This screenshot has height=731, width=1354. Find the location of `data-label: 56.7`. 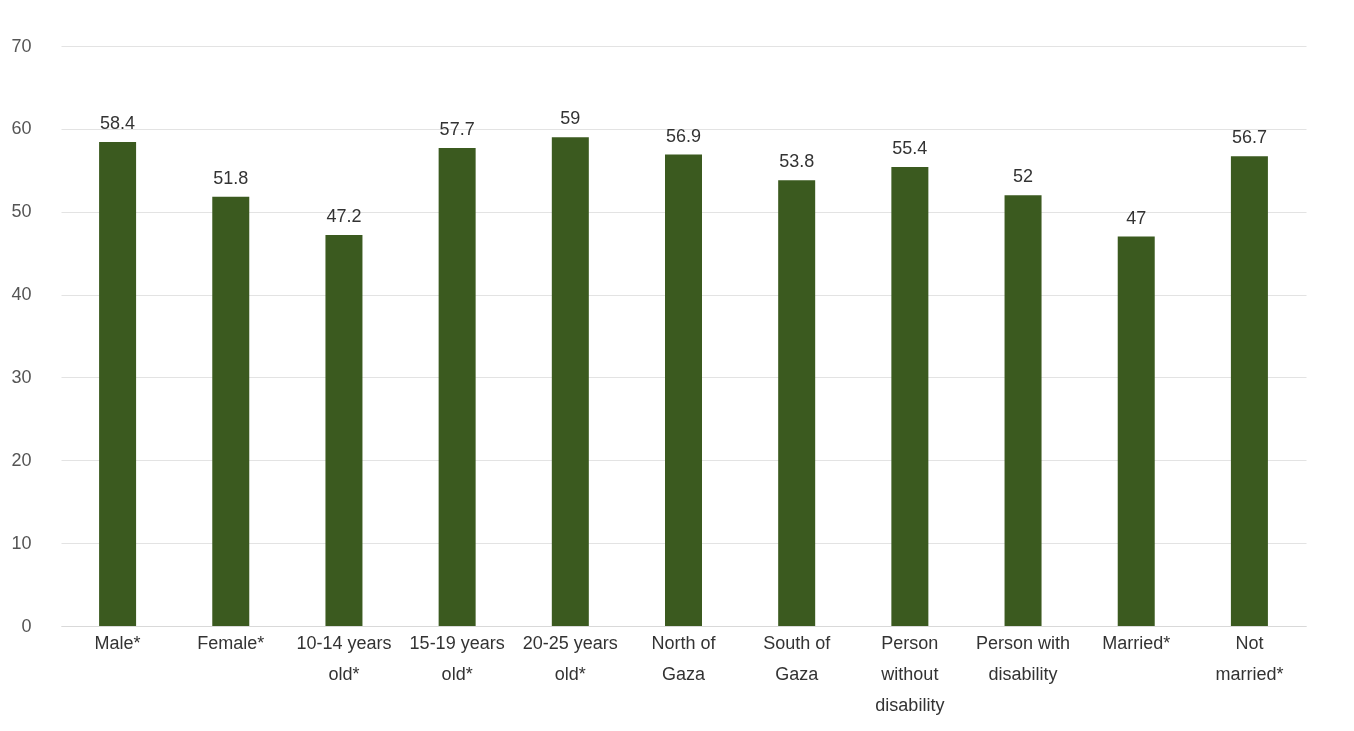

data-label: 56.7 is located at coordinates (1249, 137).